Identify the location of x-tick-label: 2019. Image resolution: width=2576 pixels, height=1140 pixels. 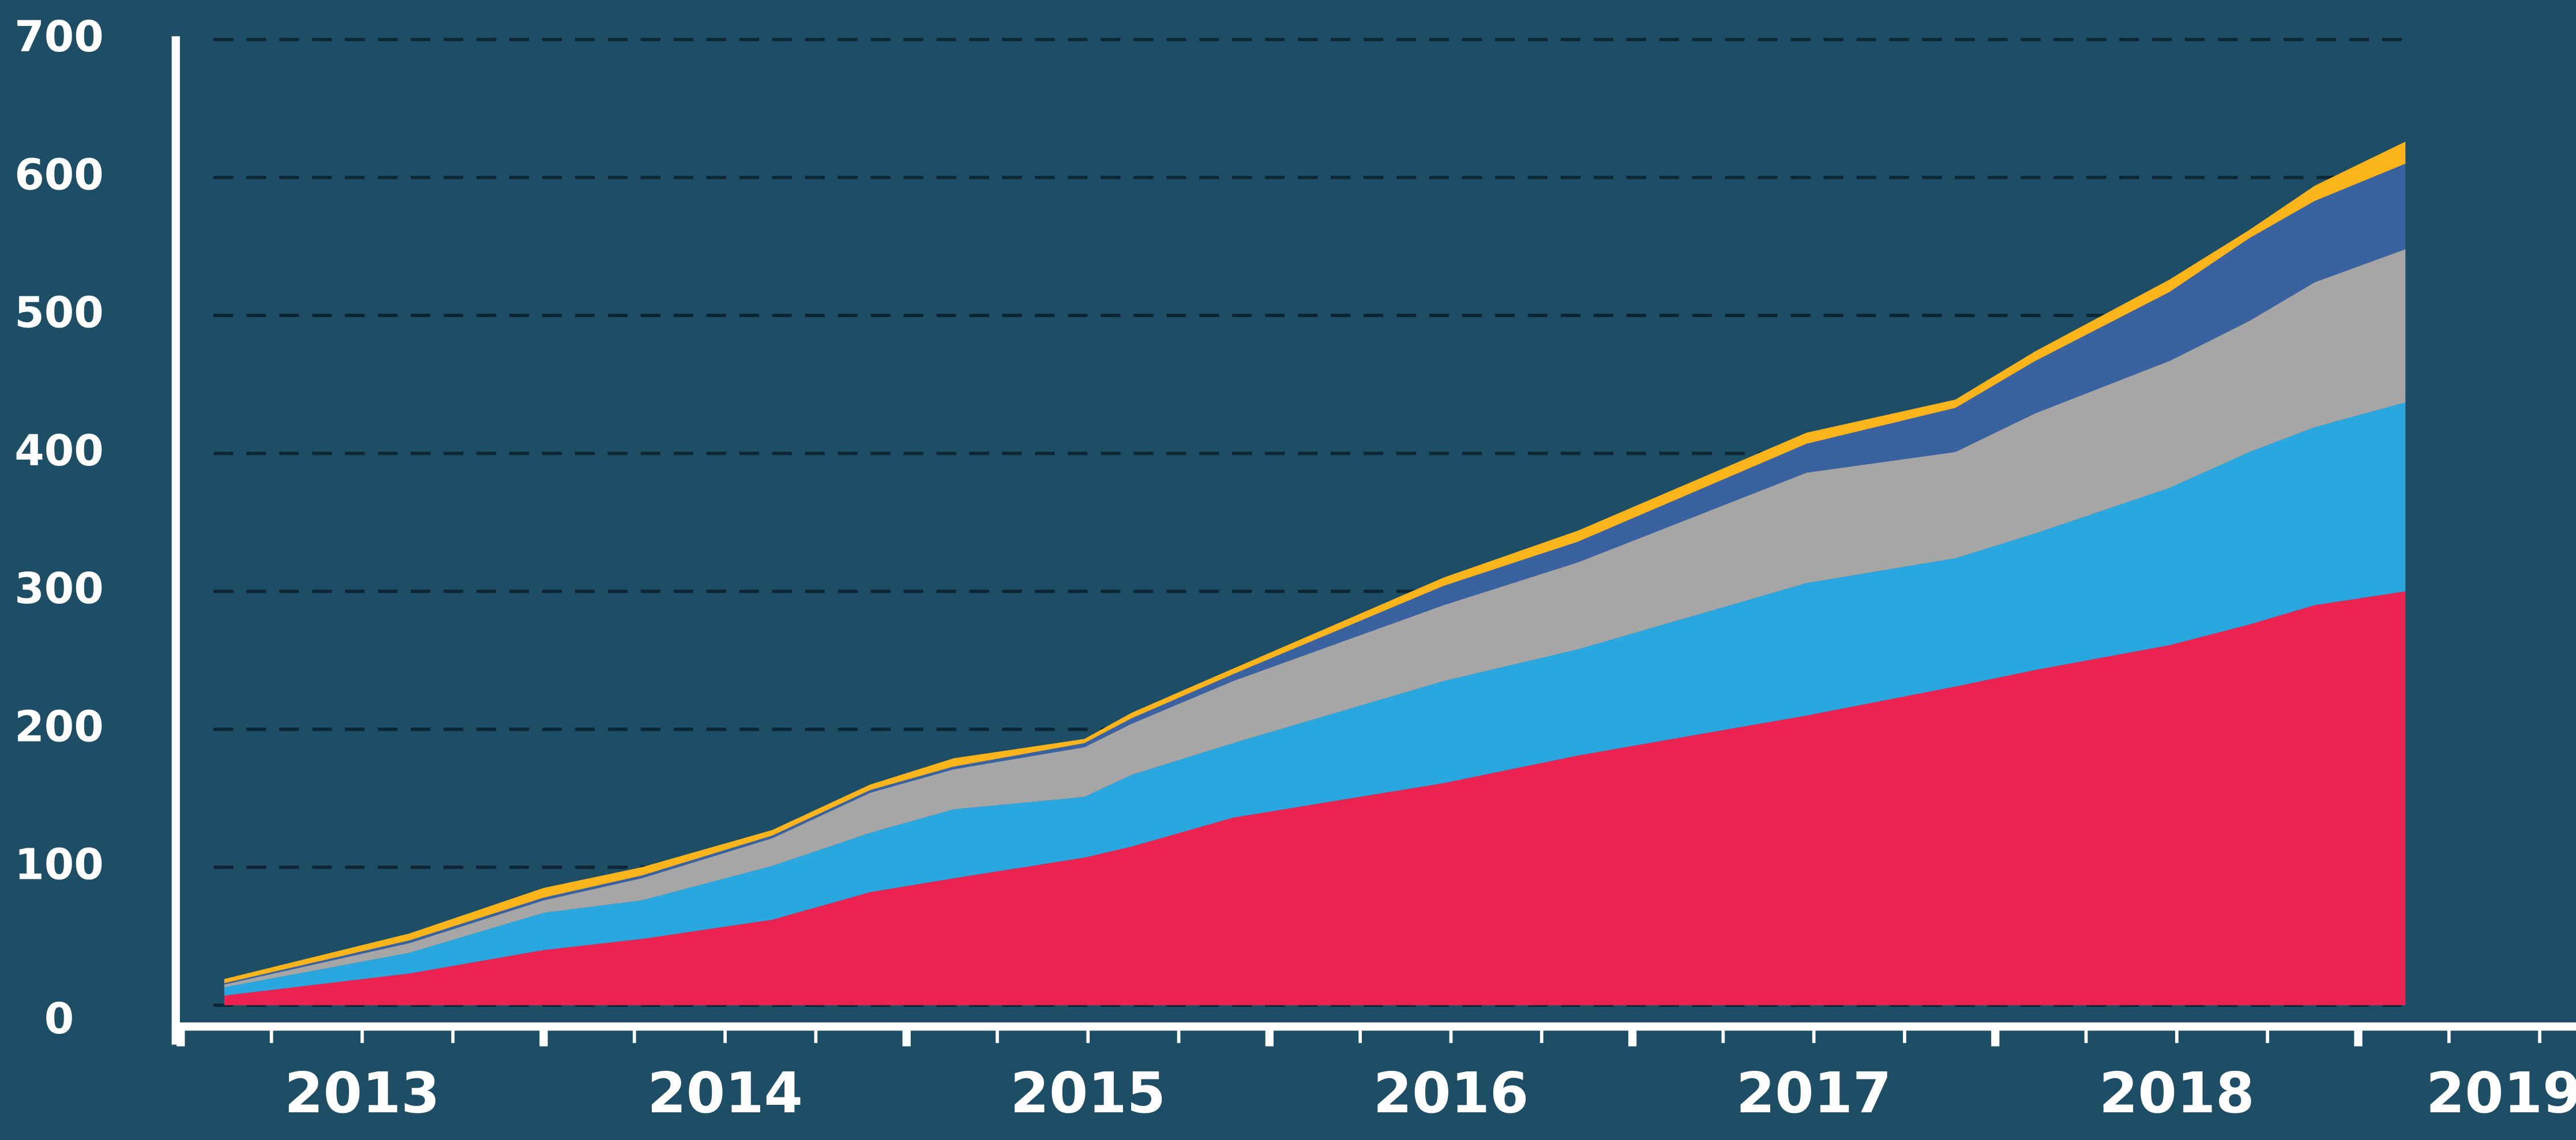
(2501, 1093).